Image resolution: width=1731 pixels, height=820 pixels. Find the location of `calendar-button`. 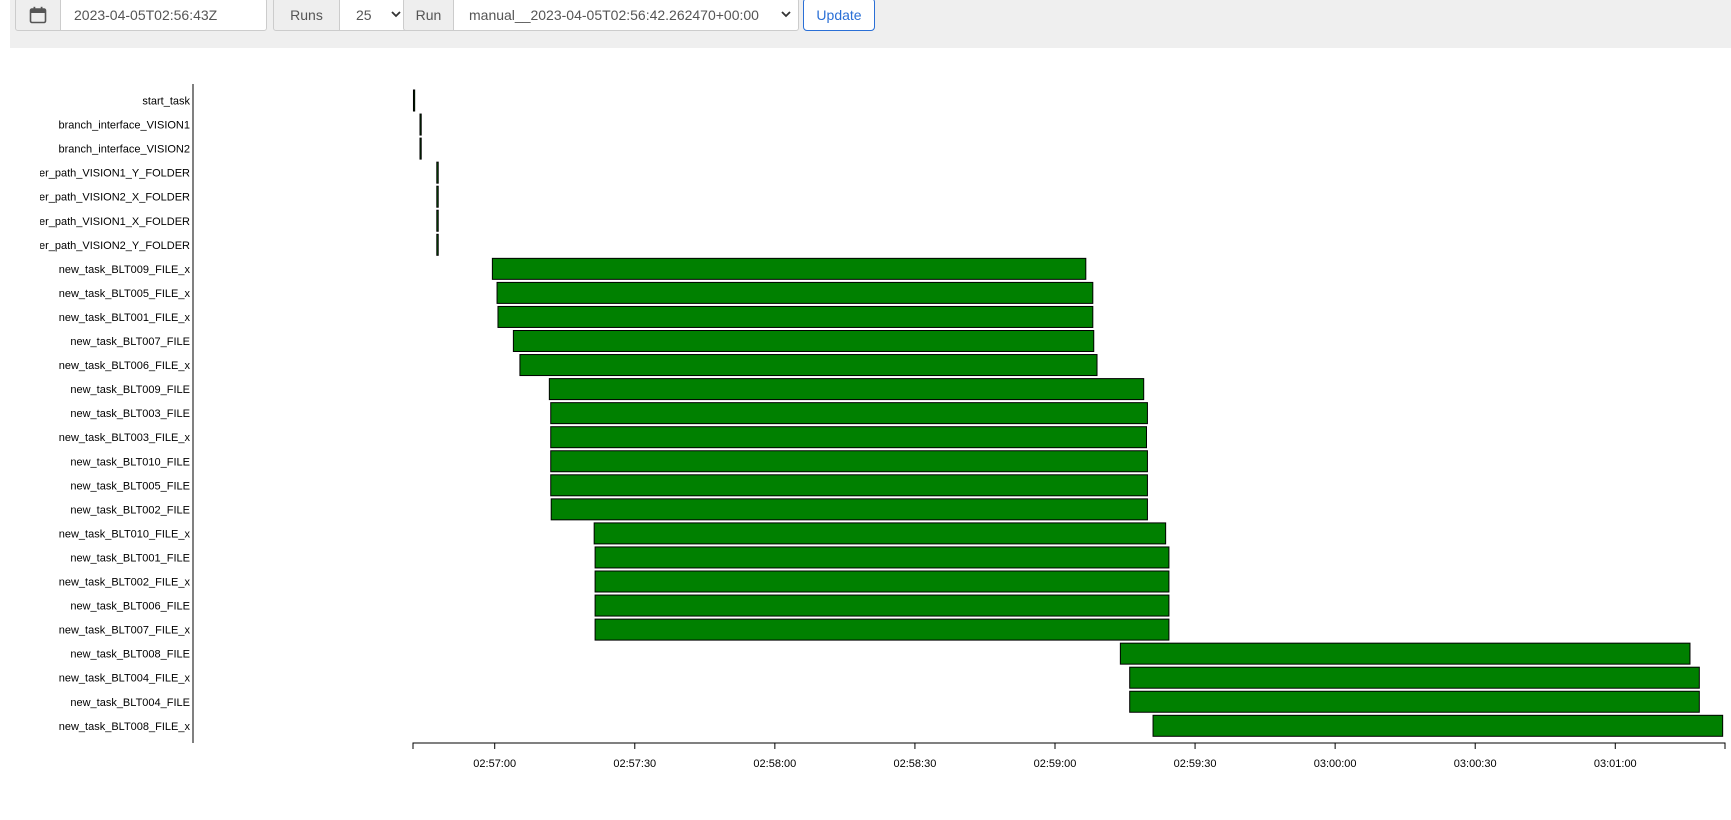

calendar-button is located at coordinates (38, 15).